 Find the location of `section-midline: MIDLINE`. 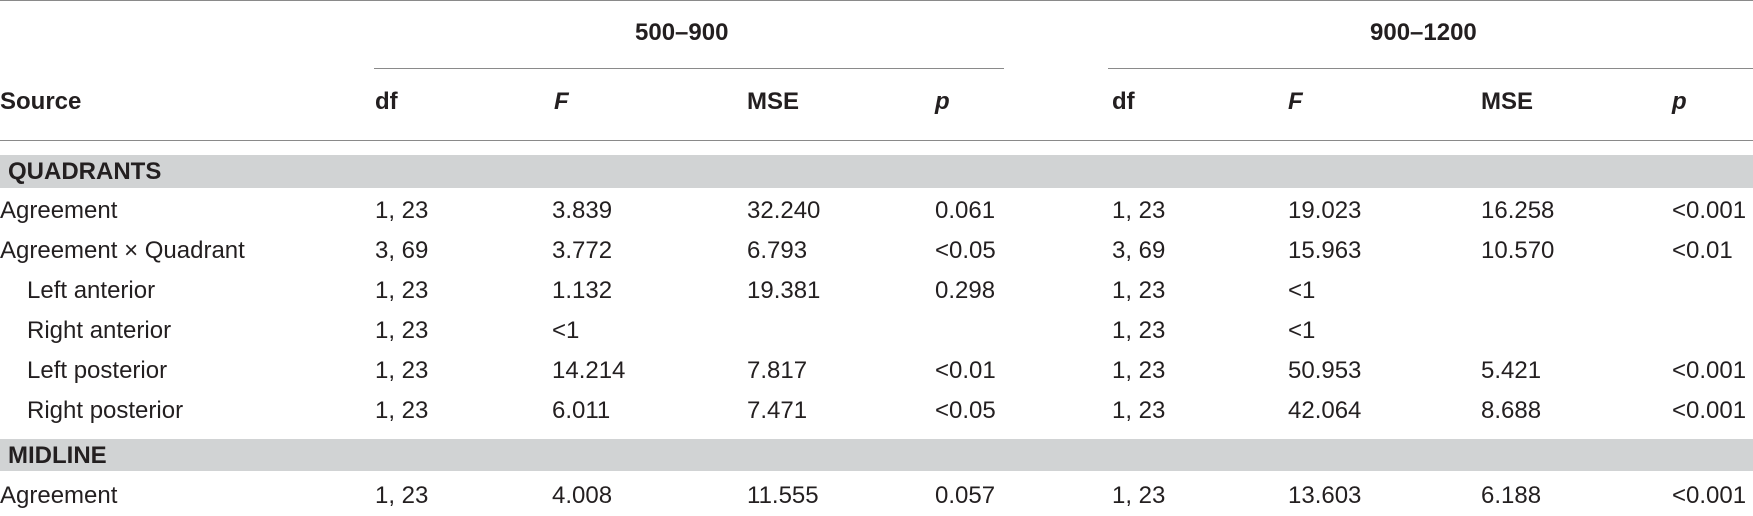

section-midline: MIDLINE is located at coordinates (876, 455).